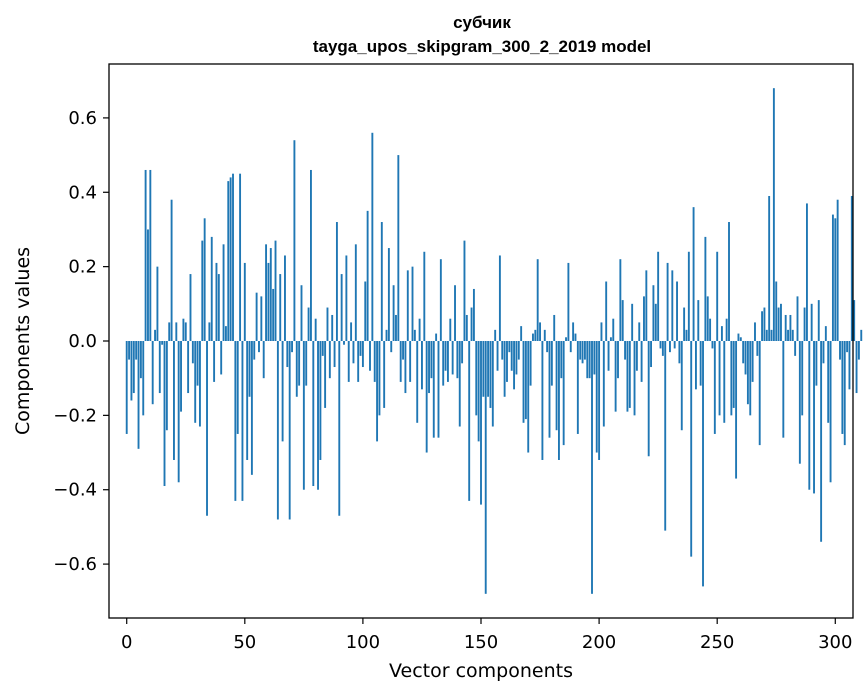  Describe the element at coordinates (835, 642) in the screenshot. I see `x-tick-label: 300` at that location.